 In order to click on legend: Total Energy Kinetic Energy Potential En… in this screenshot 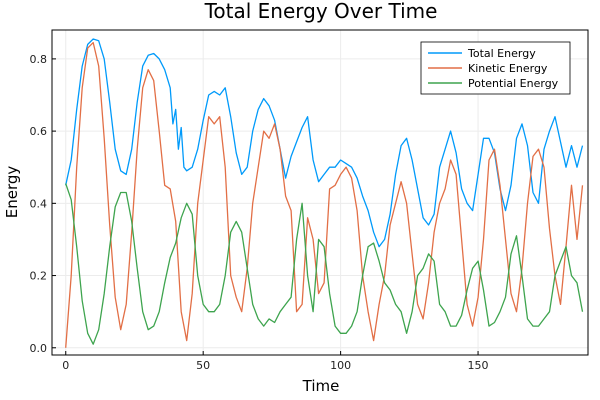, I will do `click(495, 68)`.